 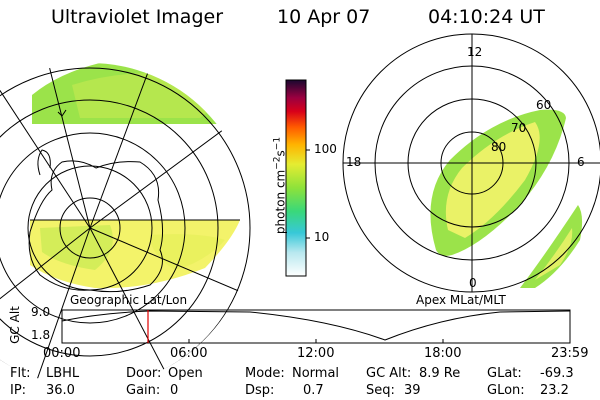 I want to click on altitude-xtick-0600: 06:00, so click(x=189, y=353).